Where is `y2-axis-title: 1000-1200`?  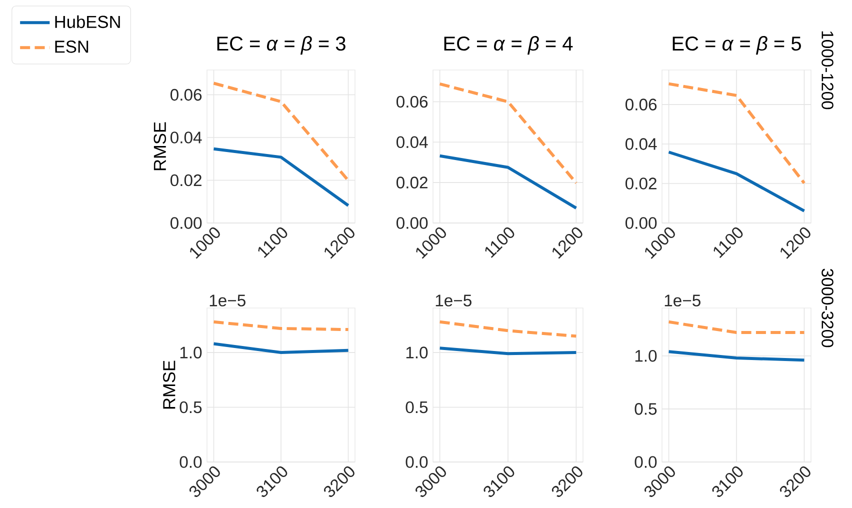
y2-axis-title: 1000-1200 is located at coordinates (828, 70).